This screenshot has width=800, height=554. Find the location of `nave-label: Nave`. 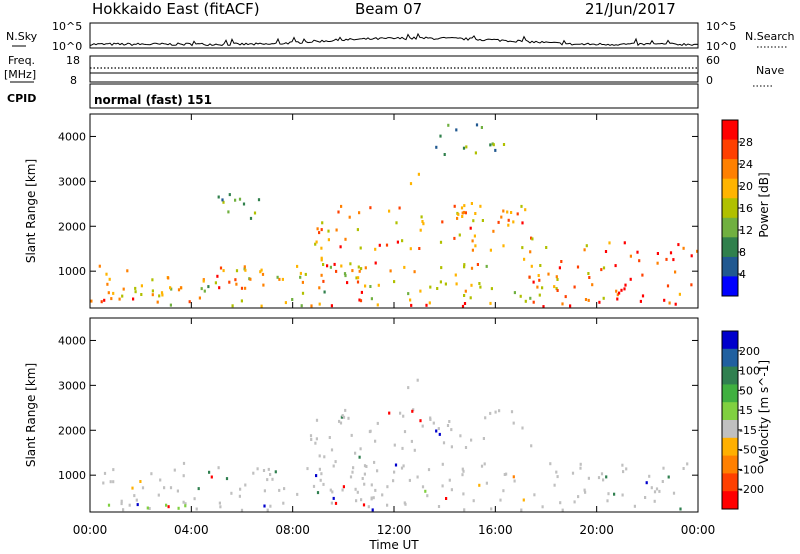

nave-label: Nave is located at coordinates (770, 70).